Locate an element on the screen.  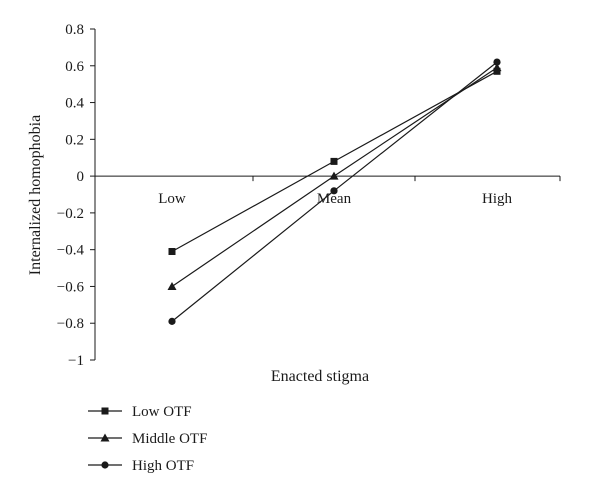
x-axis-title: Enacted stigma is located at coordinates (320, 376).